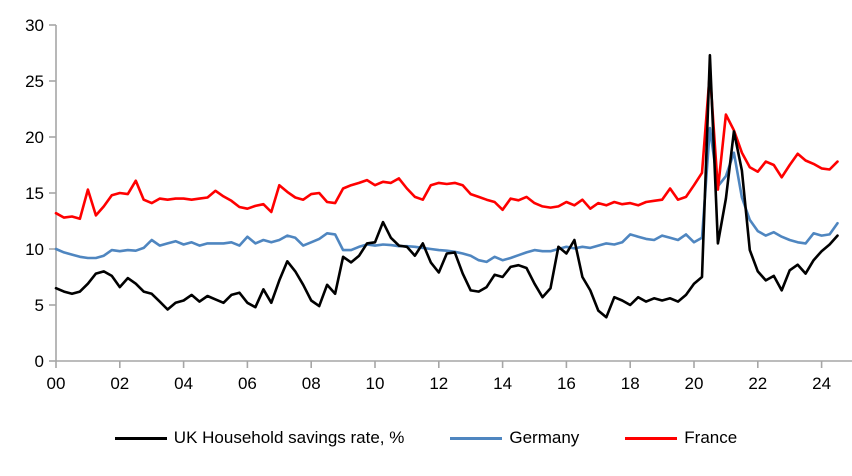 This screenshot has height=476, width=852. Describe the element at coordinates (681, 438) in the screenshot. I see `legend-item-france: France` at that location.